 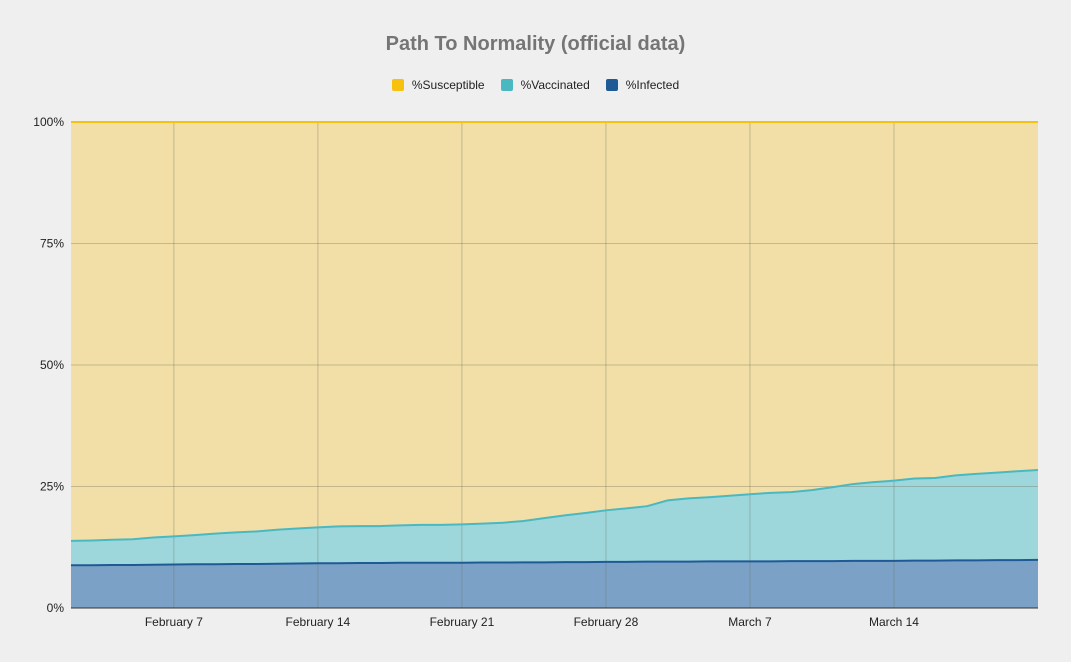 I want to click on x-tick-label: March 7, so click(x=750, y=622).